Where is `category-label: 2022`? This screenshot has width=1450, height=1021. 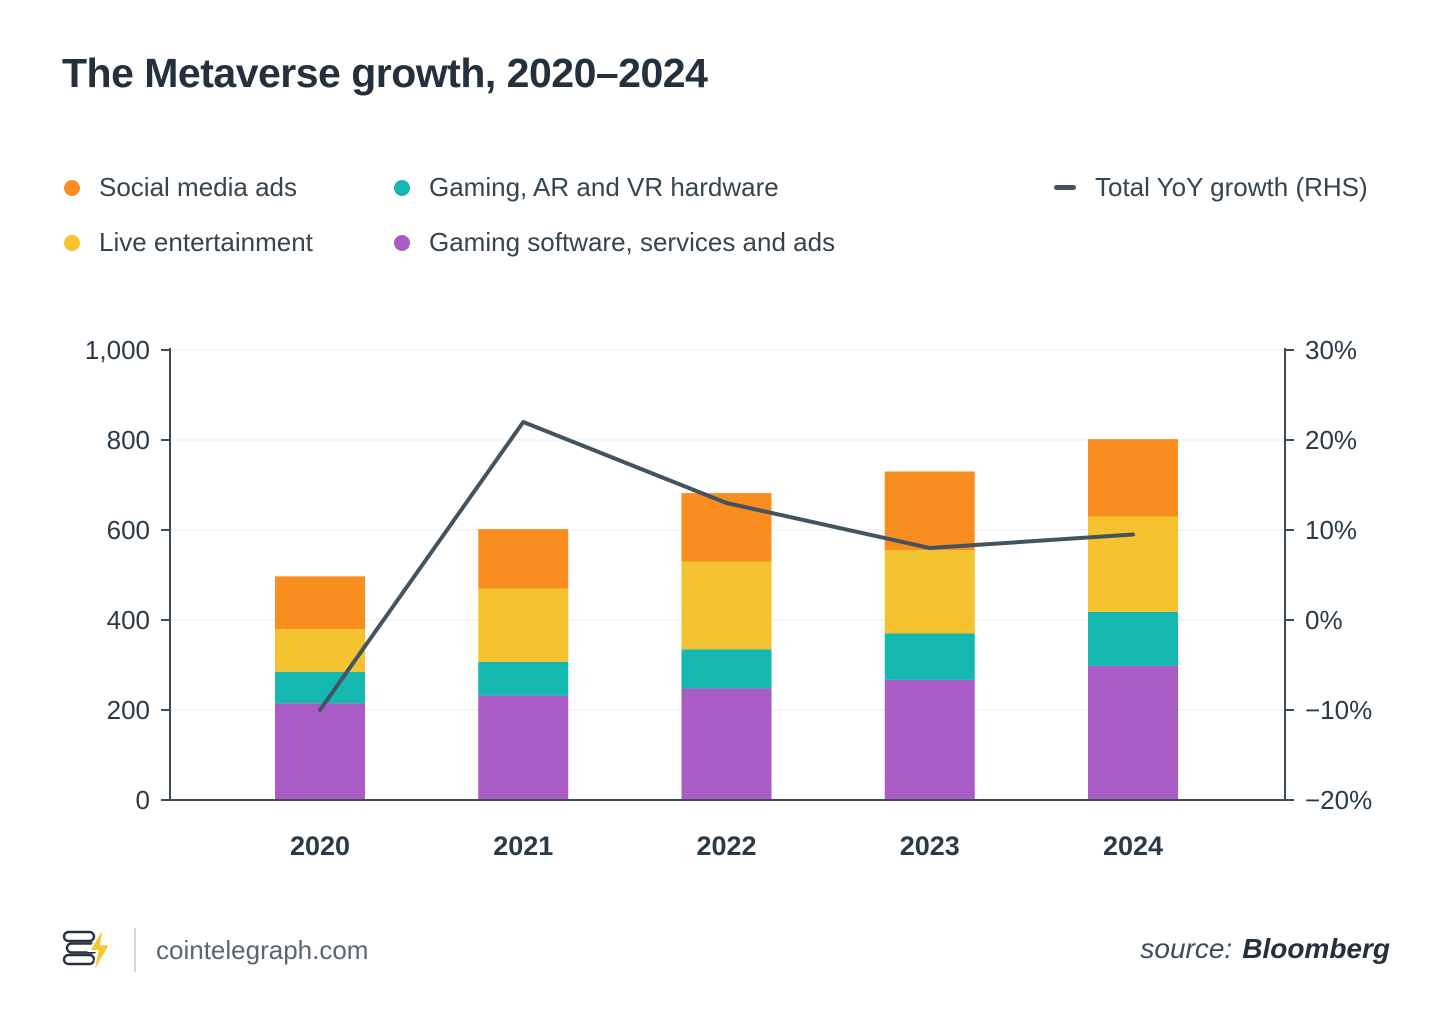 category-label: 2022 is located at coordinates (726, 846).